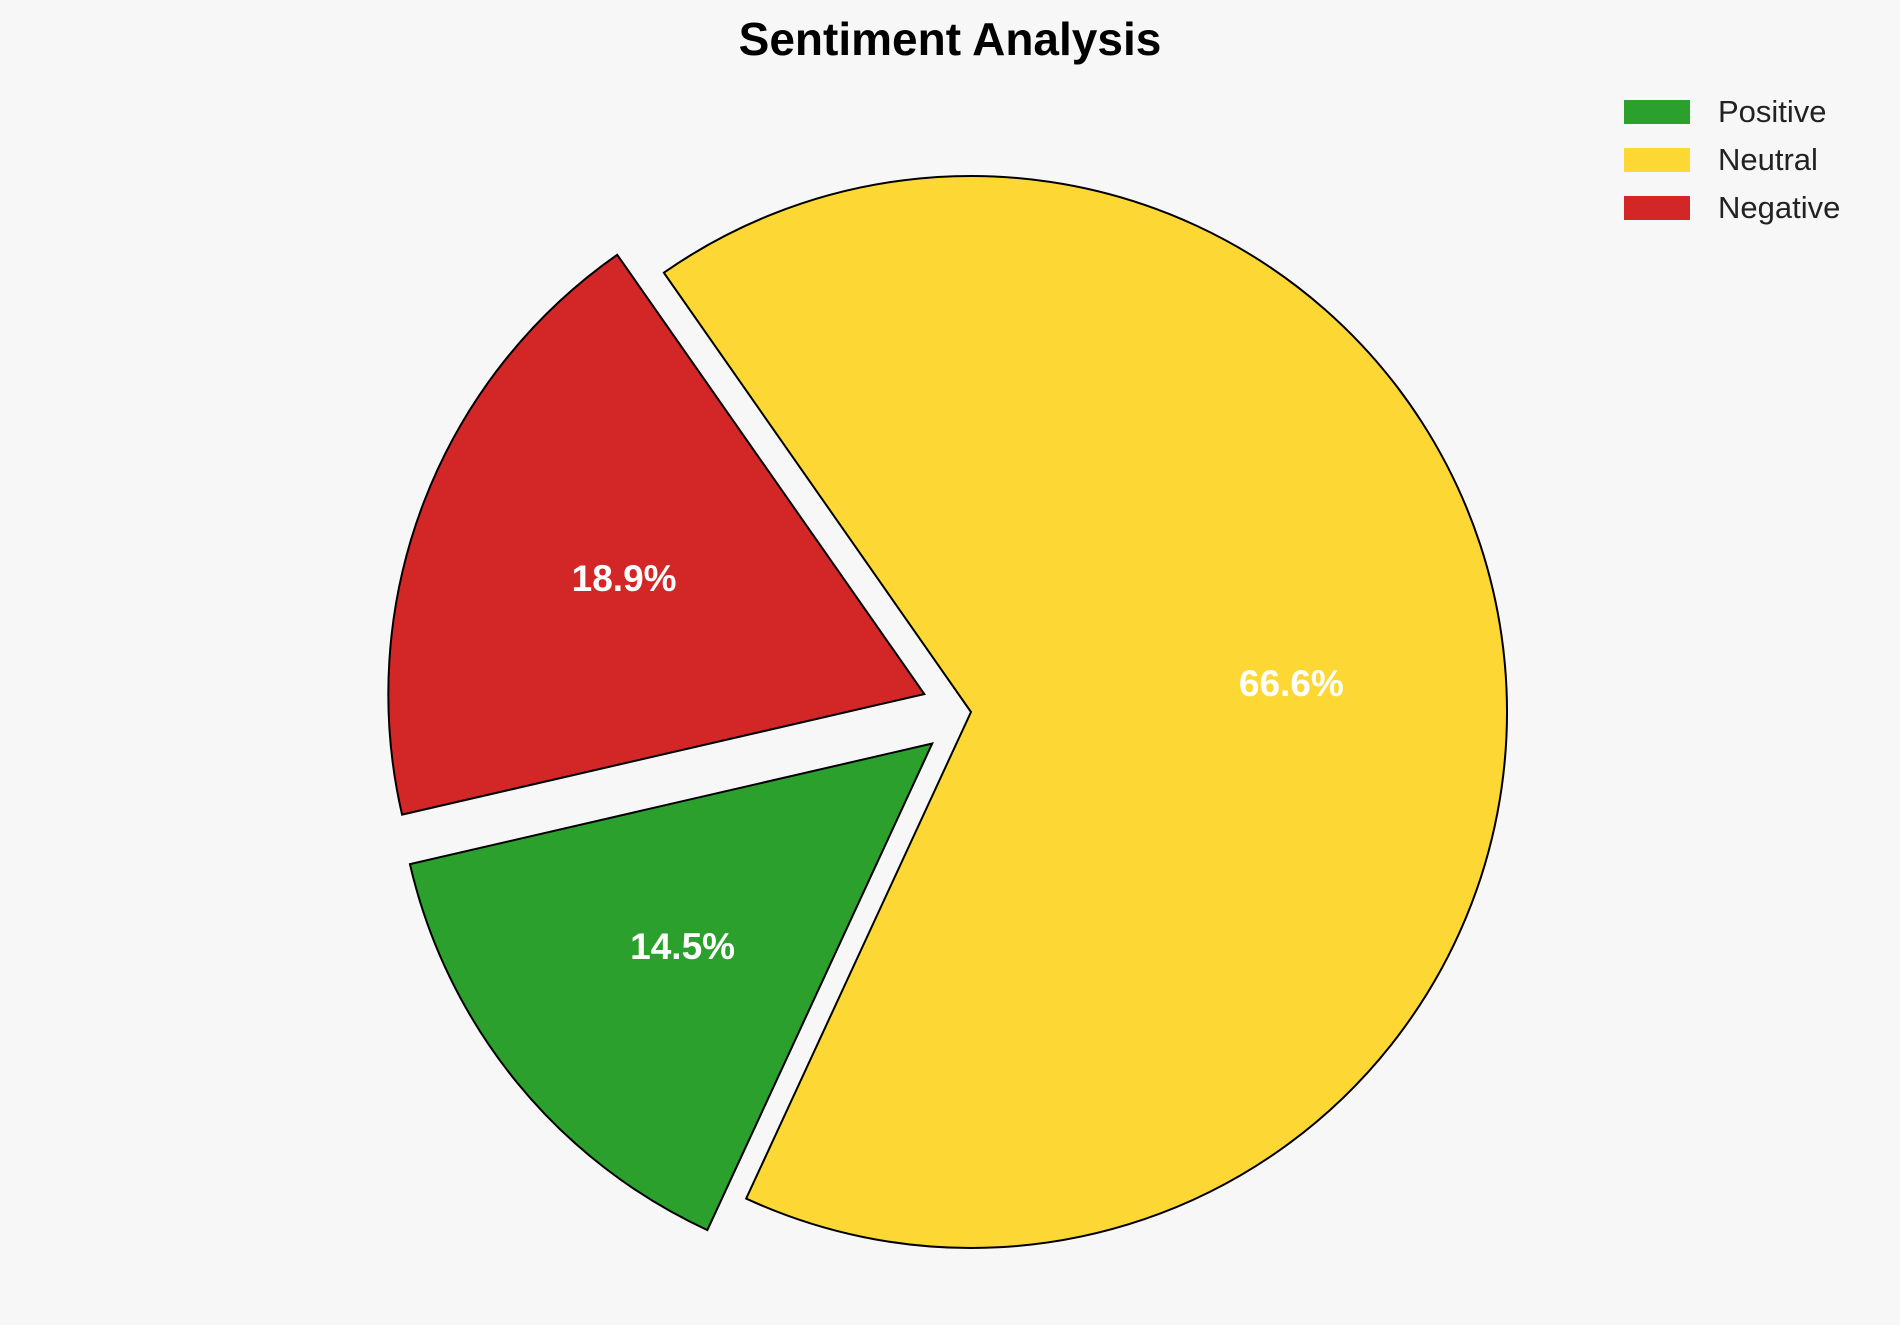  I want to click on chart-title: Sentiment Analysis, so click(950, 39).